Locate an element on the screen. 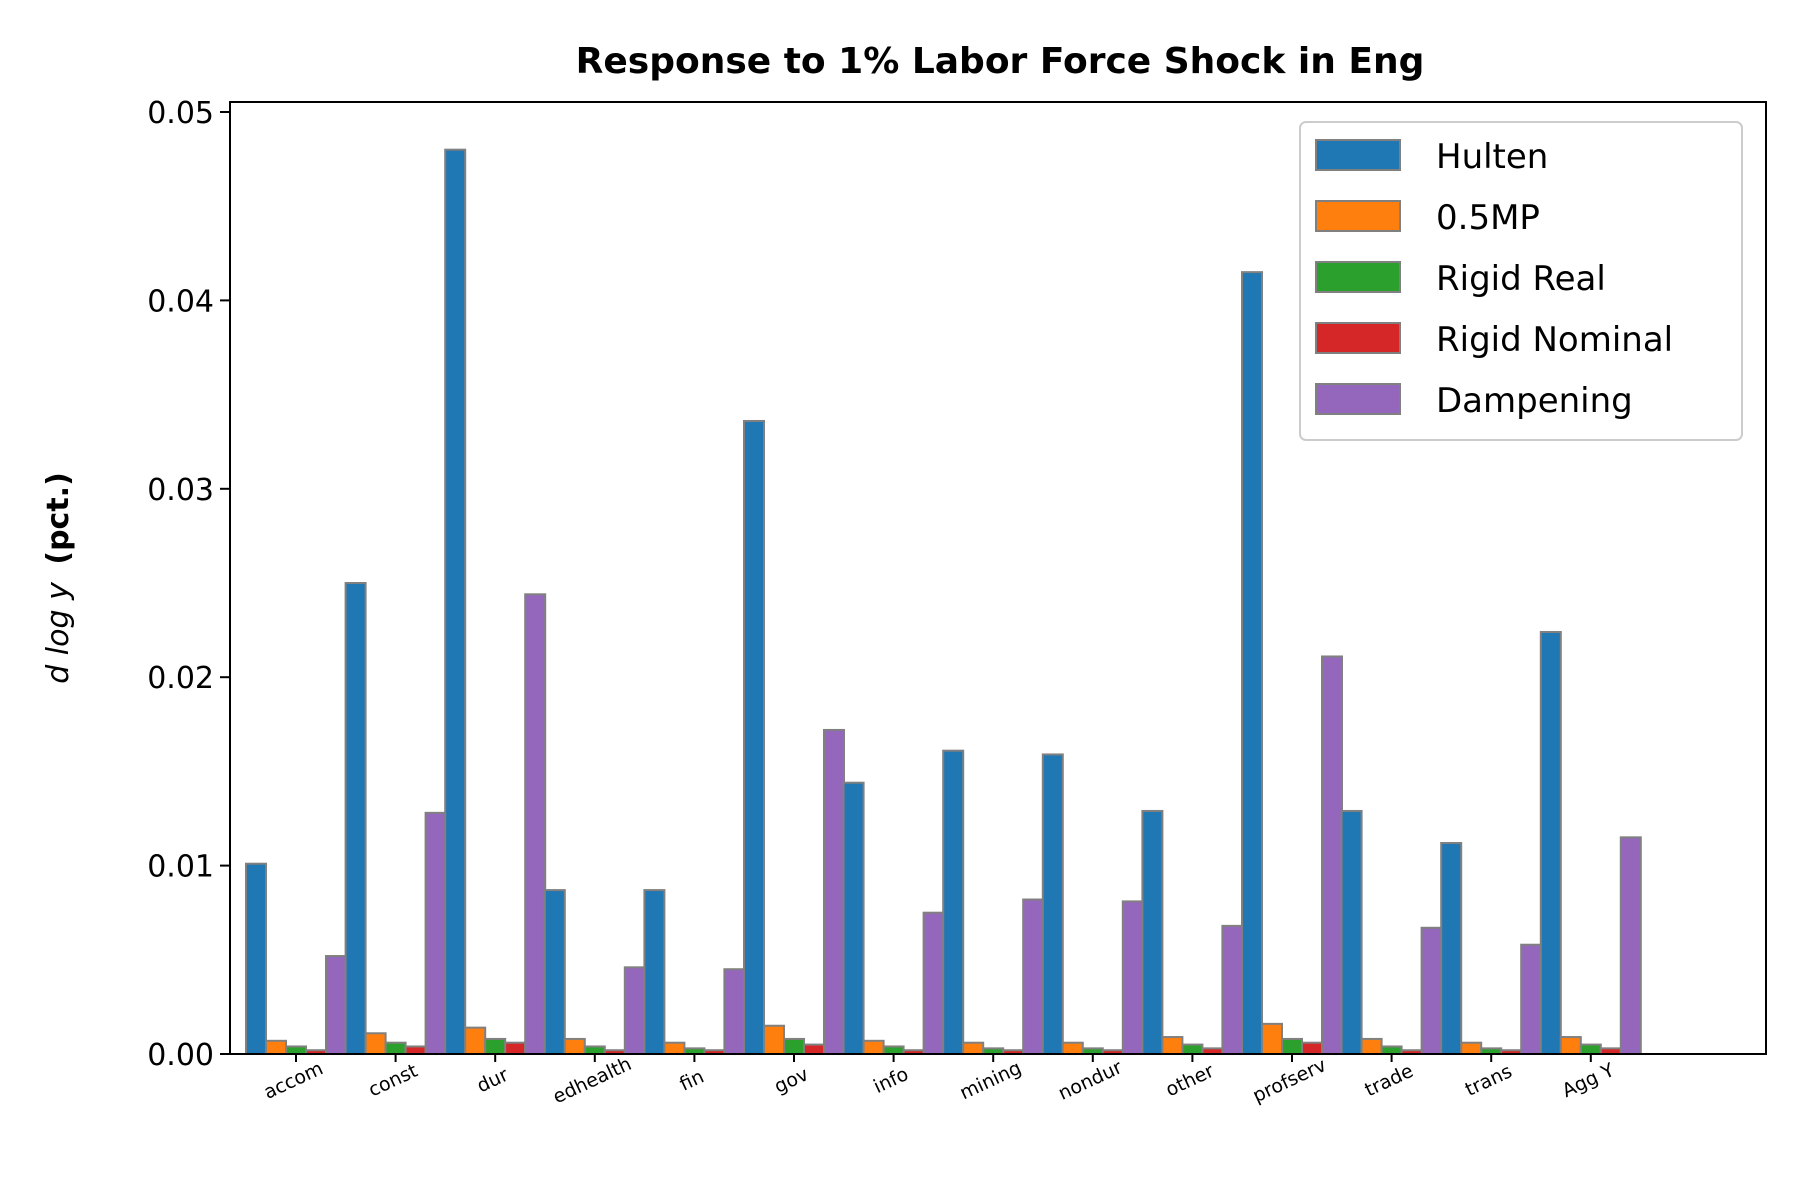 This screenshot has height=1200, width=1800. bar-dampening-agg-y is located at coordinates (1630, 946).